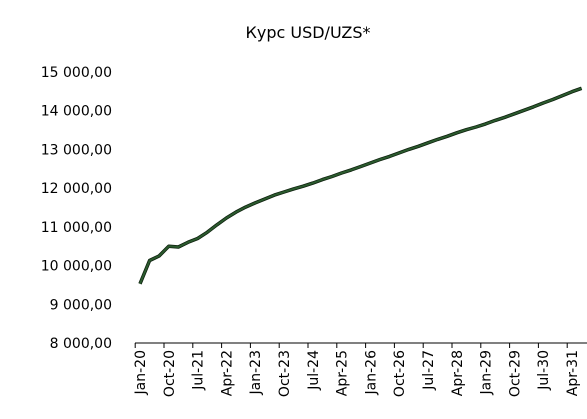 The image size is (587, 419). I want to click on y-tick-label: 11 000,00, so click(76, 228).